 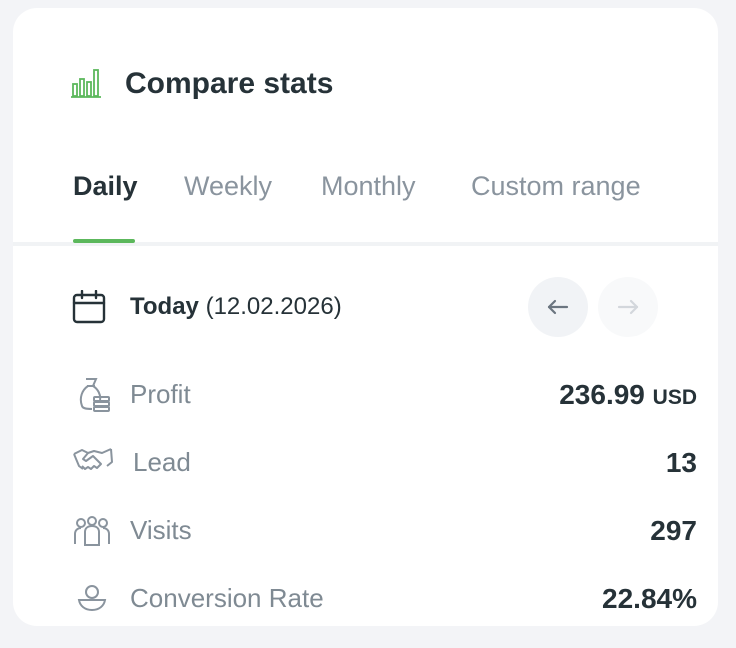 What do you see at coordinates (229, 83) in the screenshot?
I see `card-title: Compare stats` at bounding box center [229, 83].